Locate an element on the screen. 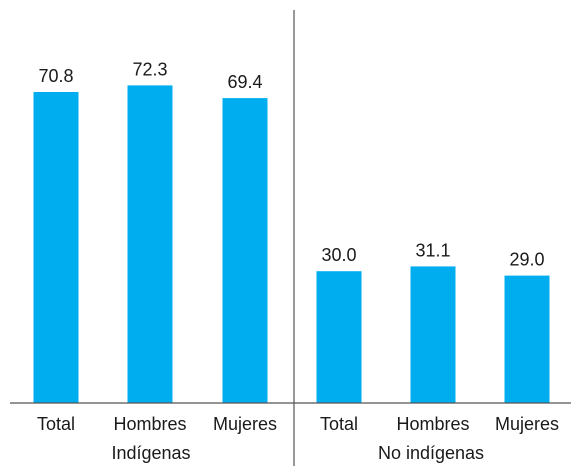  group-label: No indígenas is located at coordinates (431, 453).